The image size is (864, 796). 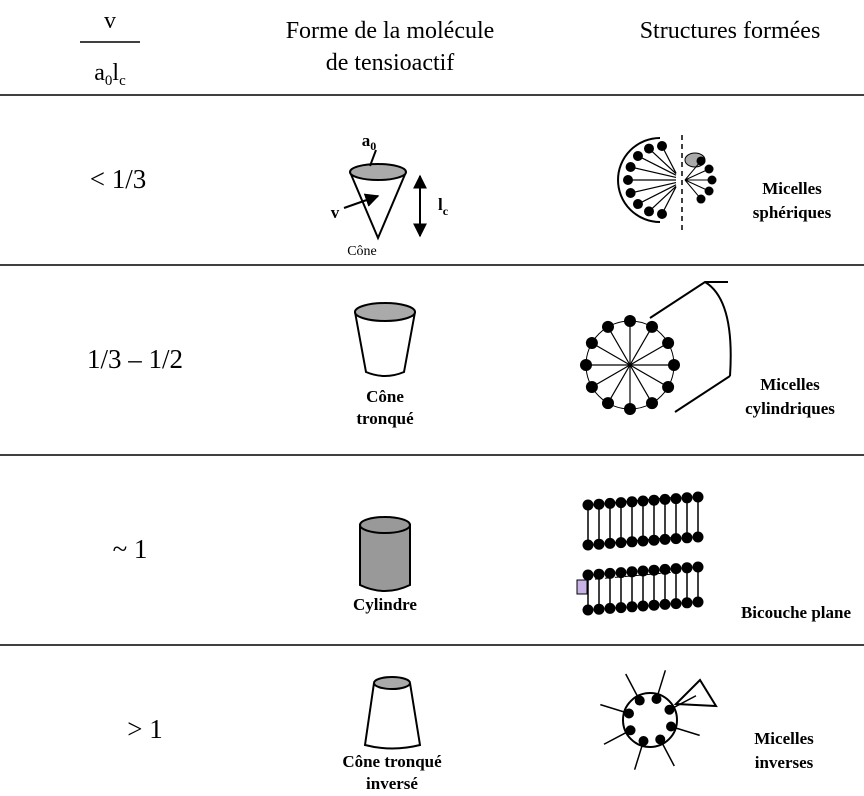 I want to click on shape-name: Cylindre, so click(x=385, y=604).